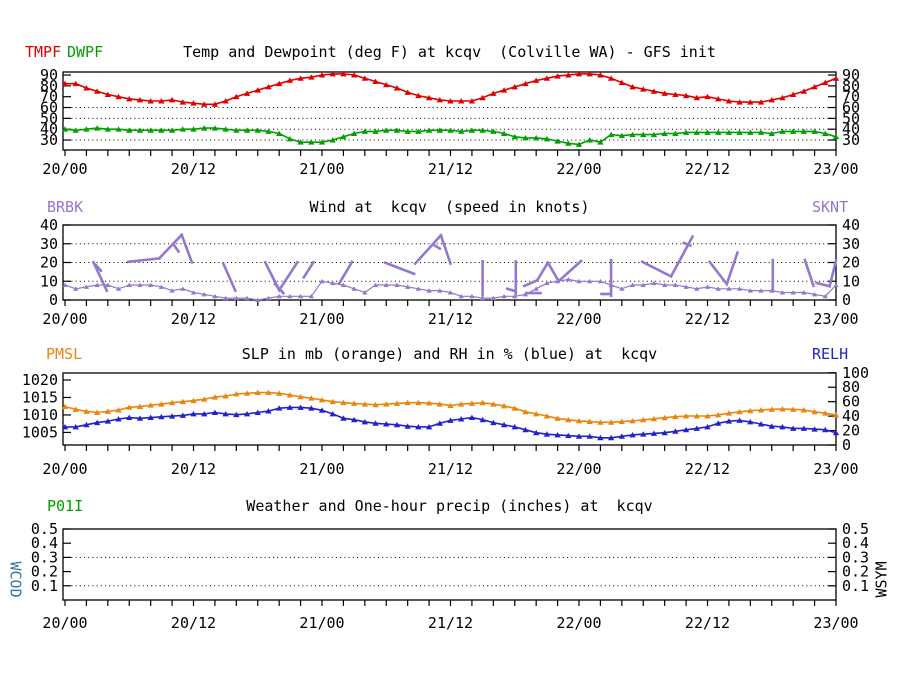  I want to click on series-relh, so click(450, 422).